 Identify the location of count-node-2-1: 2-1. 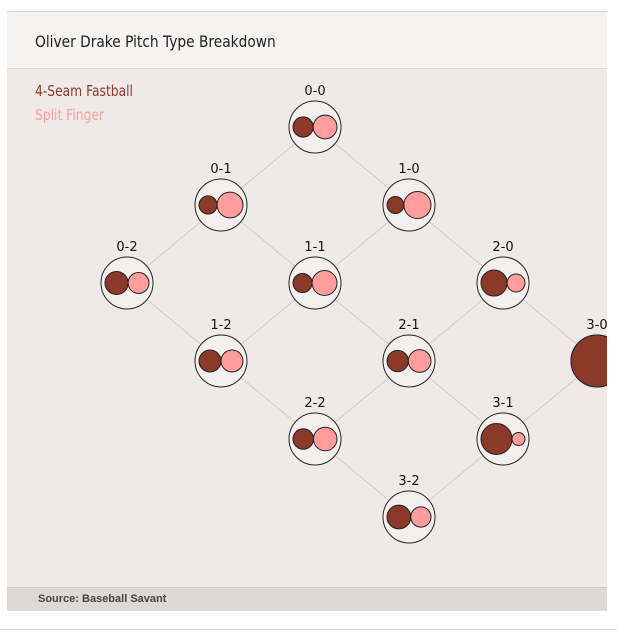
(409, 353).